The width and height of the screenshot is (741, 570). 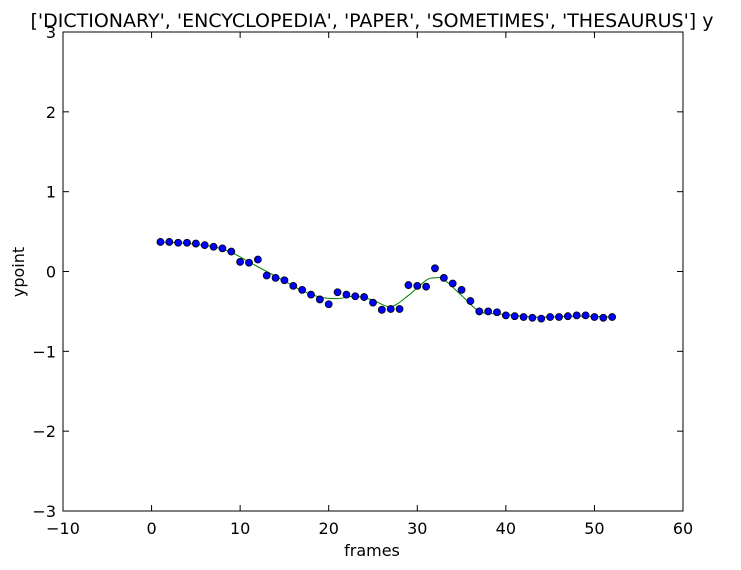 I want to click on y-tick-label: −3, so click(x=44, y=511).